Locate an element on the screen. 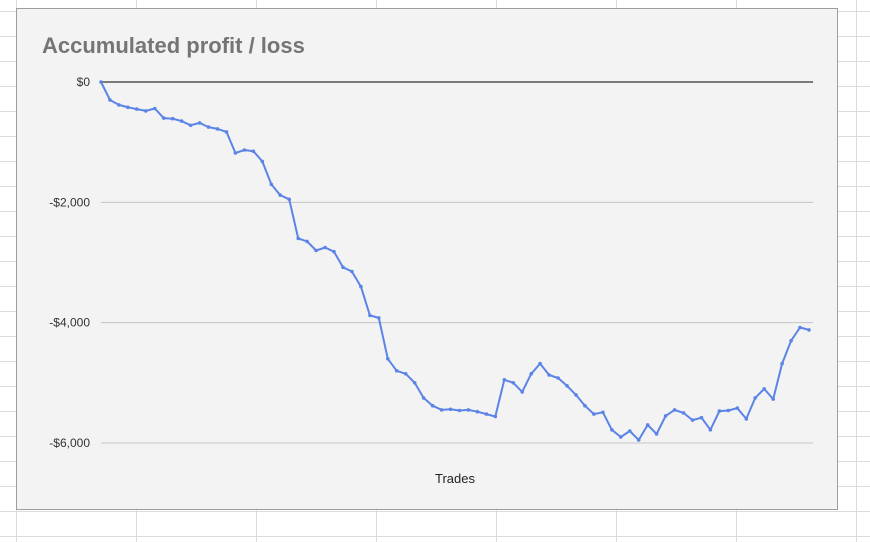 Image resolution: width=870 pixels, height=542 pixels. y-tick-label: -$6,000 is located at coordinates (69, 443).